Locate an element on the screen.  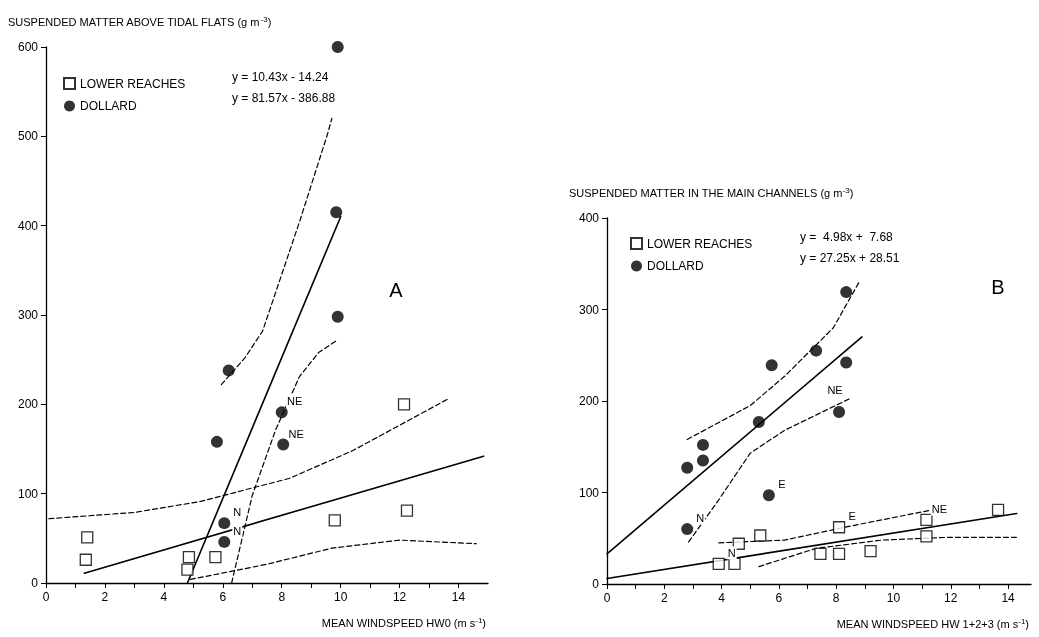
annotation: A is located at coordinates (396, 290).